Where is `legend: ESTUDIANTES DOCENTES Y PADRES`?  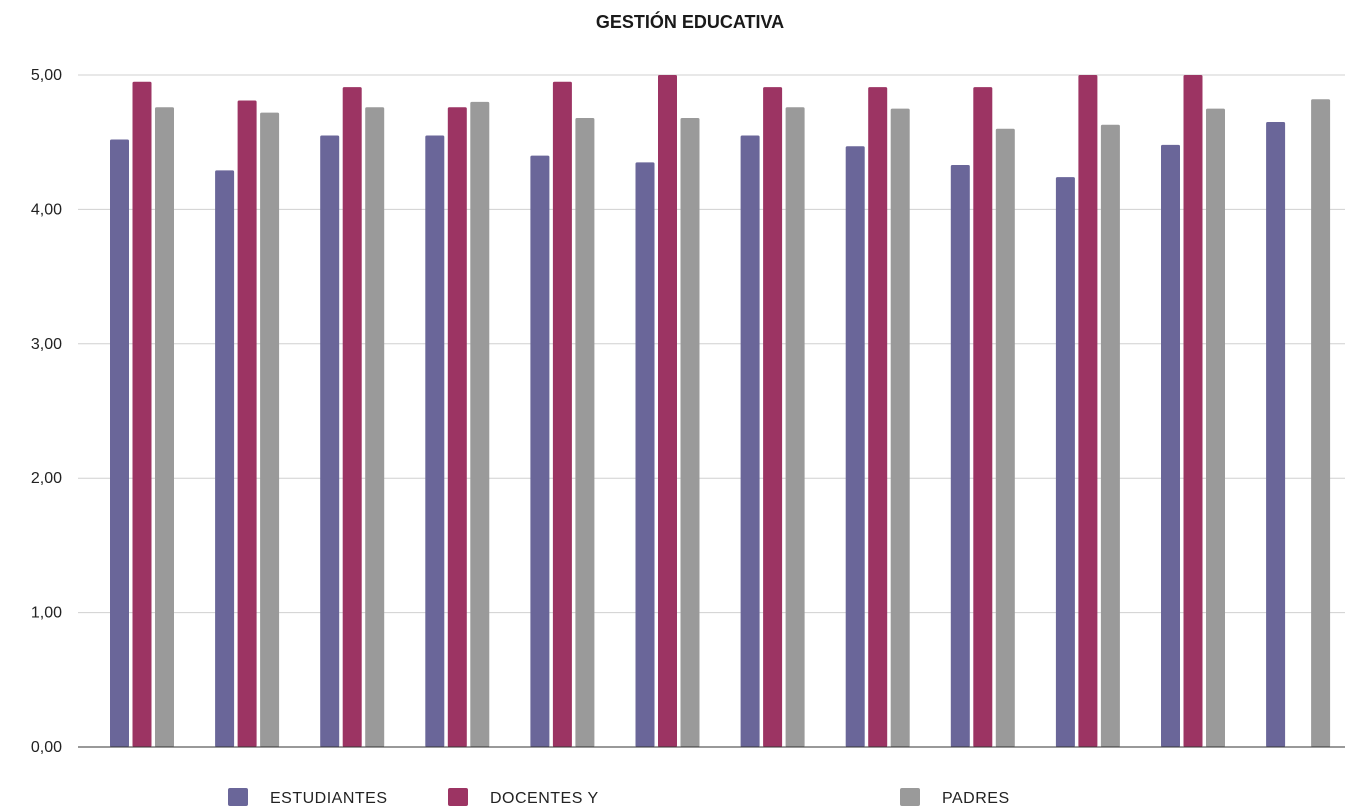 legend: ESTUDIANTES DOCENTES Y PADRES is located at coordinates (619, 797).